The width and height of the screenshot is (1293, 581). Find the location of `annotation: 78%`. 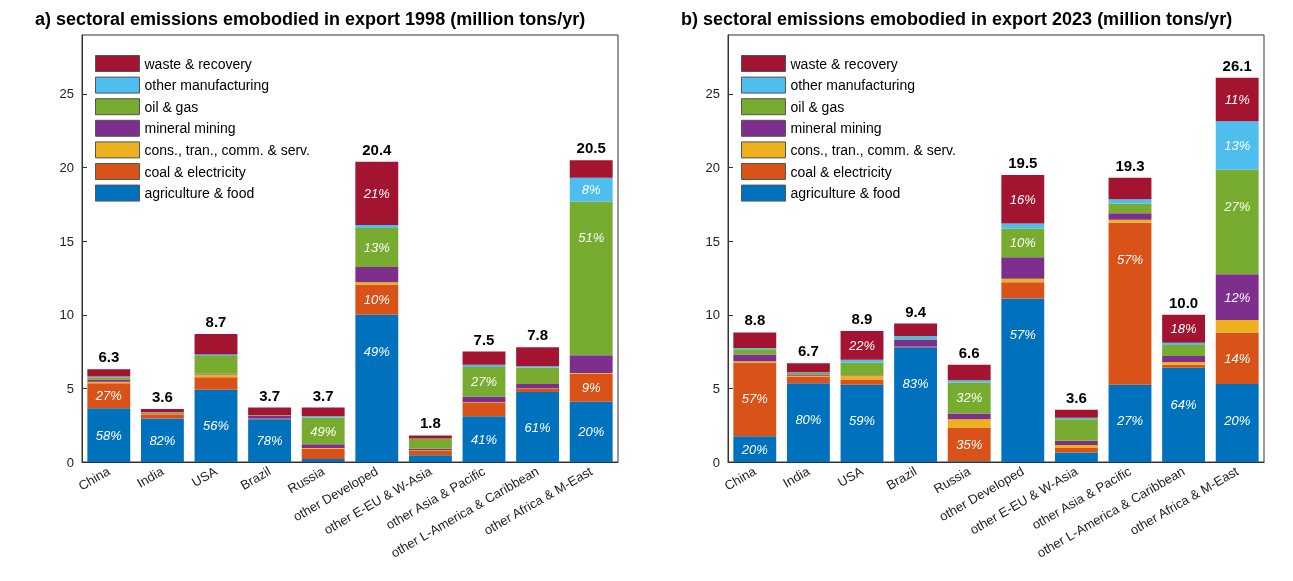

annotation: 78% is located at coordinates (269, 441).